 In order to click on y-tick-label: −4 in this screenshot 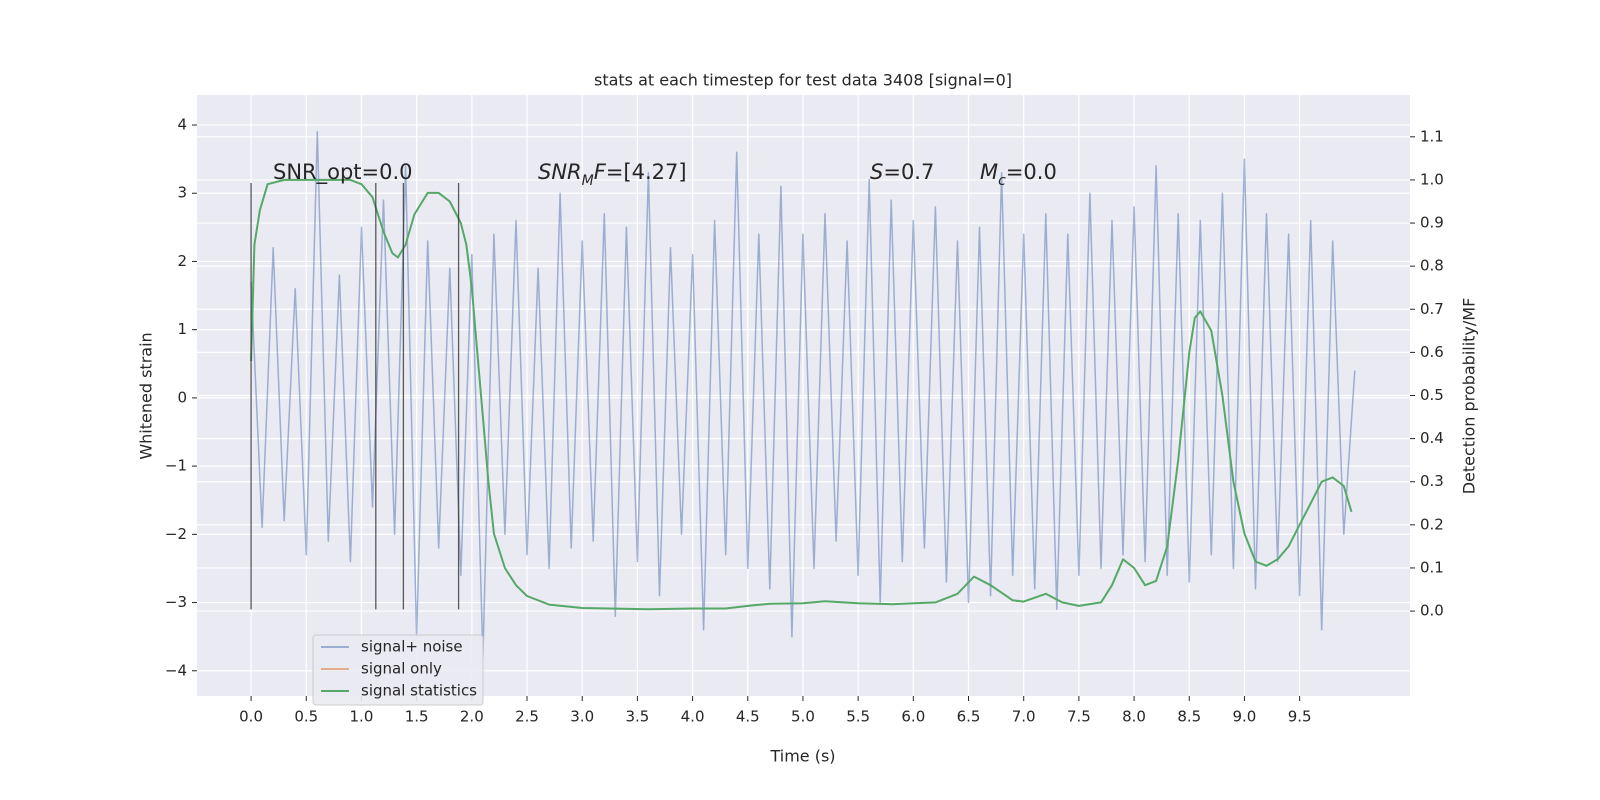, I will do `click(176, 670)`.